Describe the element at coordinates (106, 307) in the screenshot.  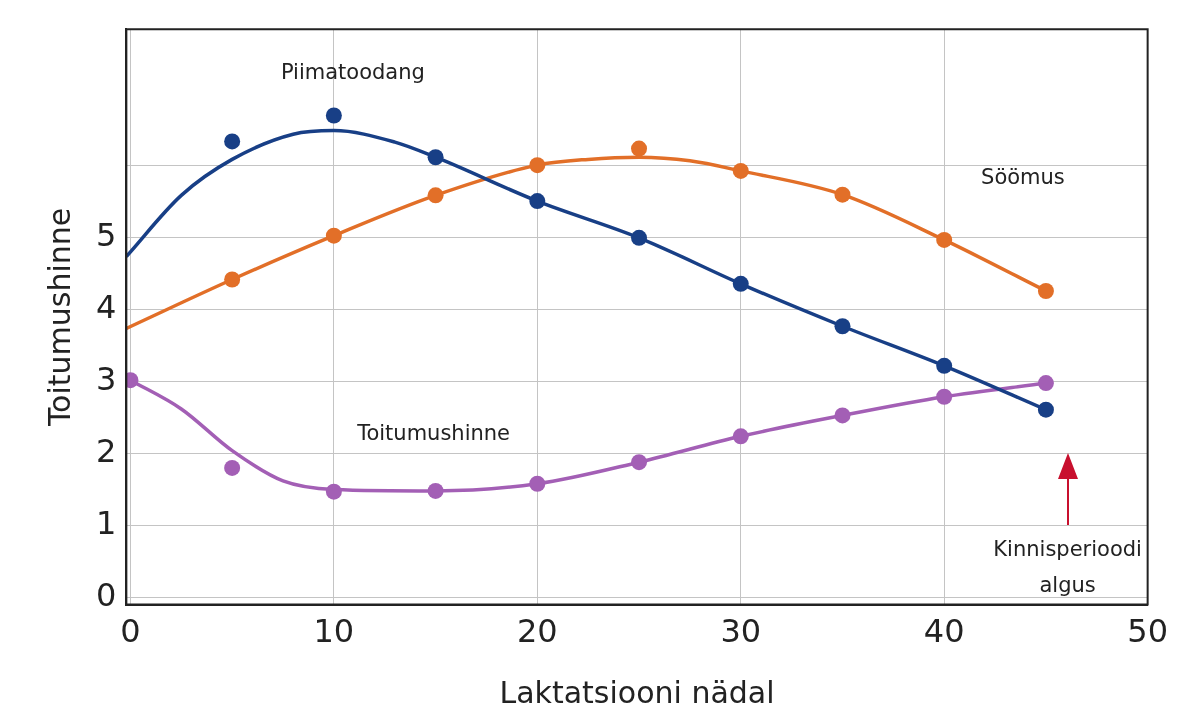
I see `y-tick-label: 4` at that location.